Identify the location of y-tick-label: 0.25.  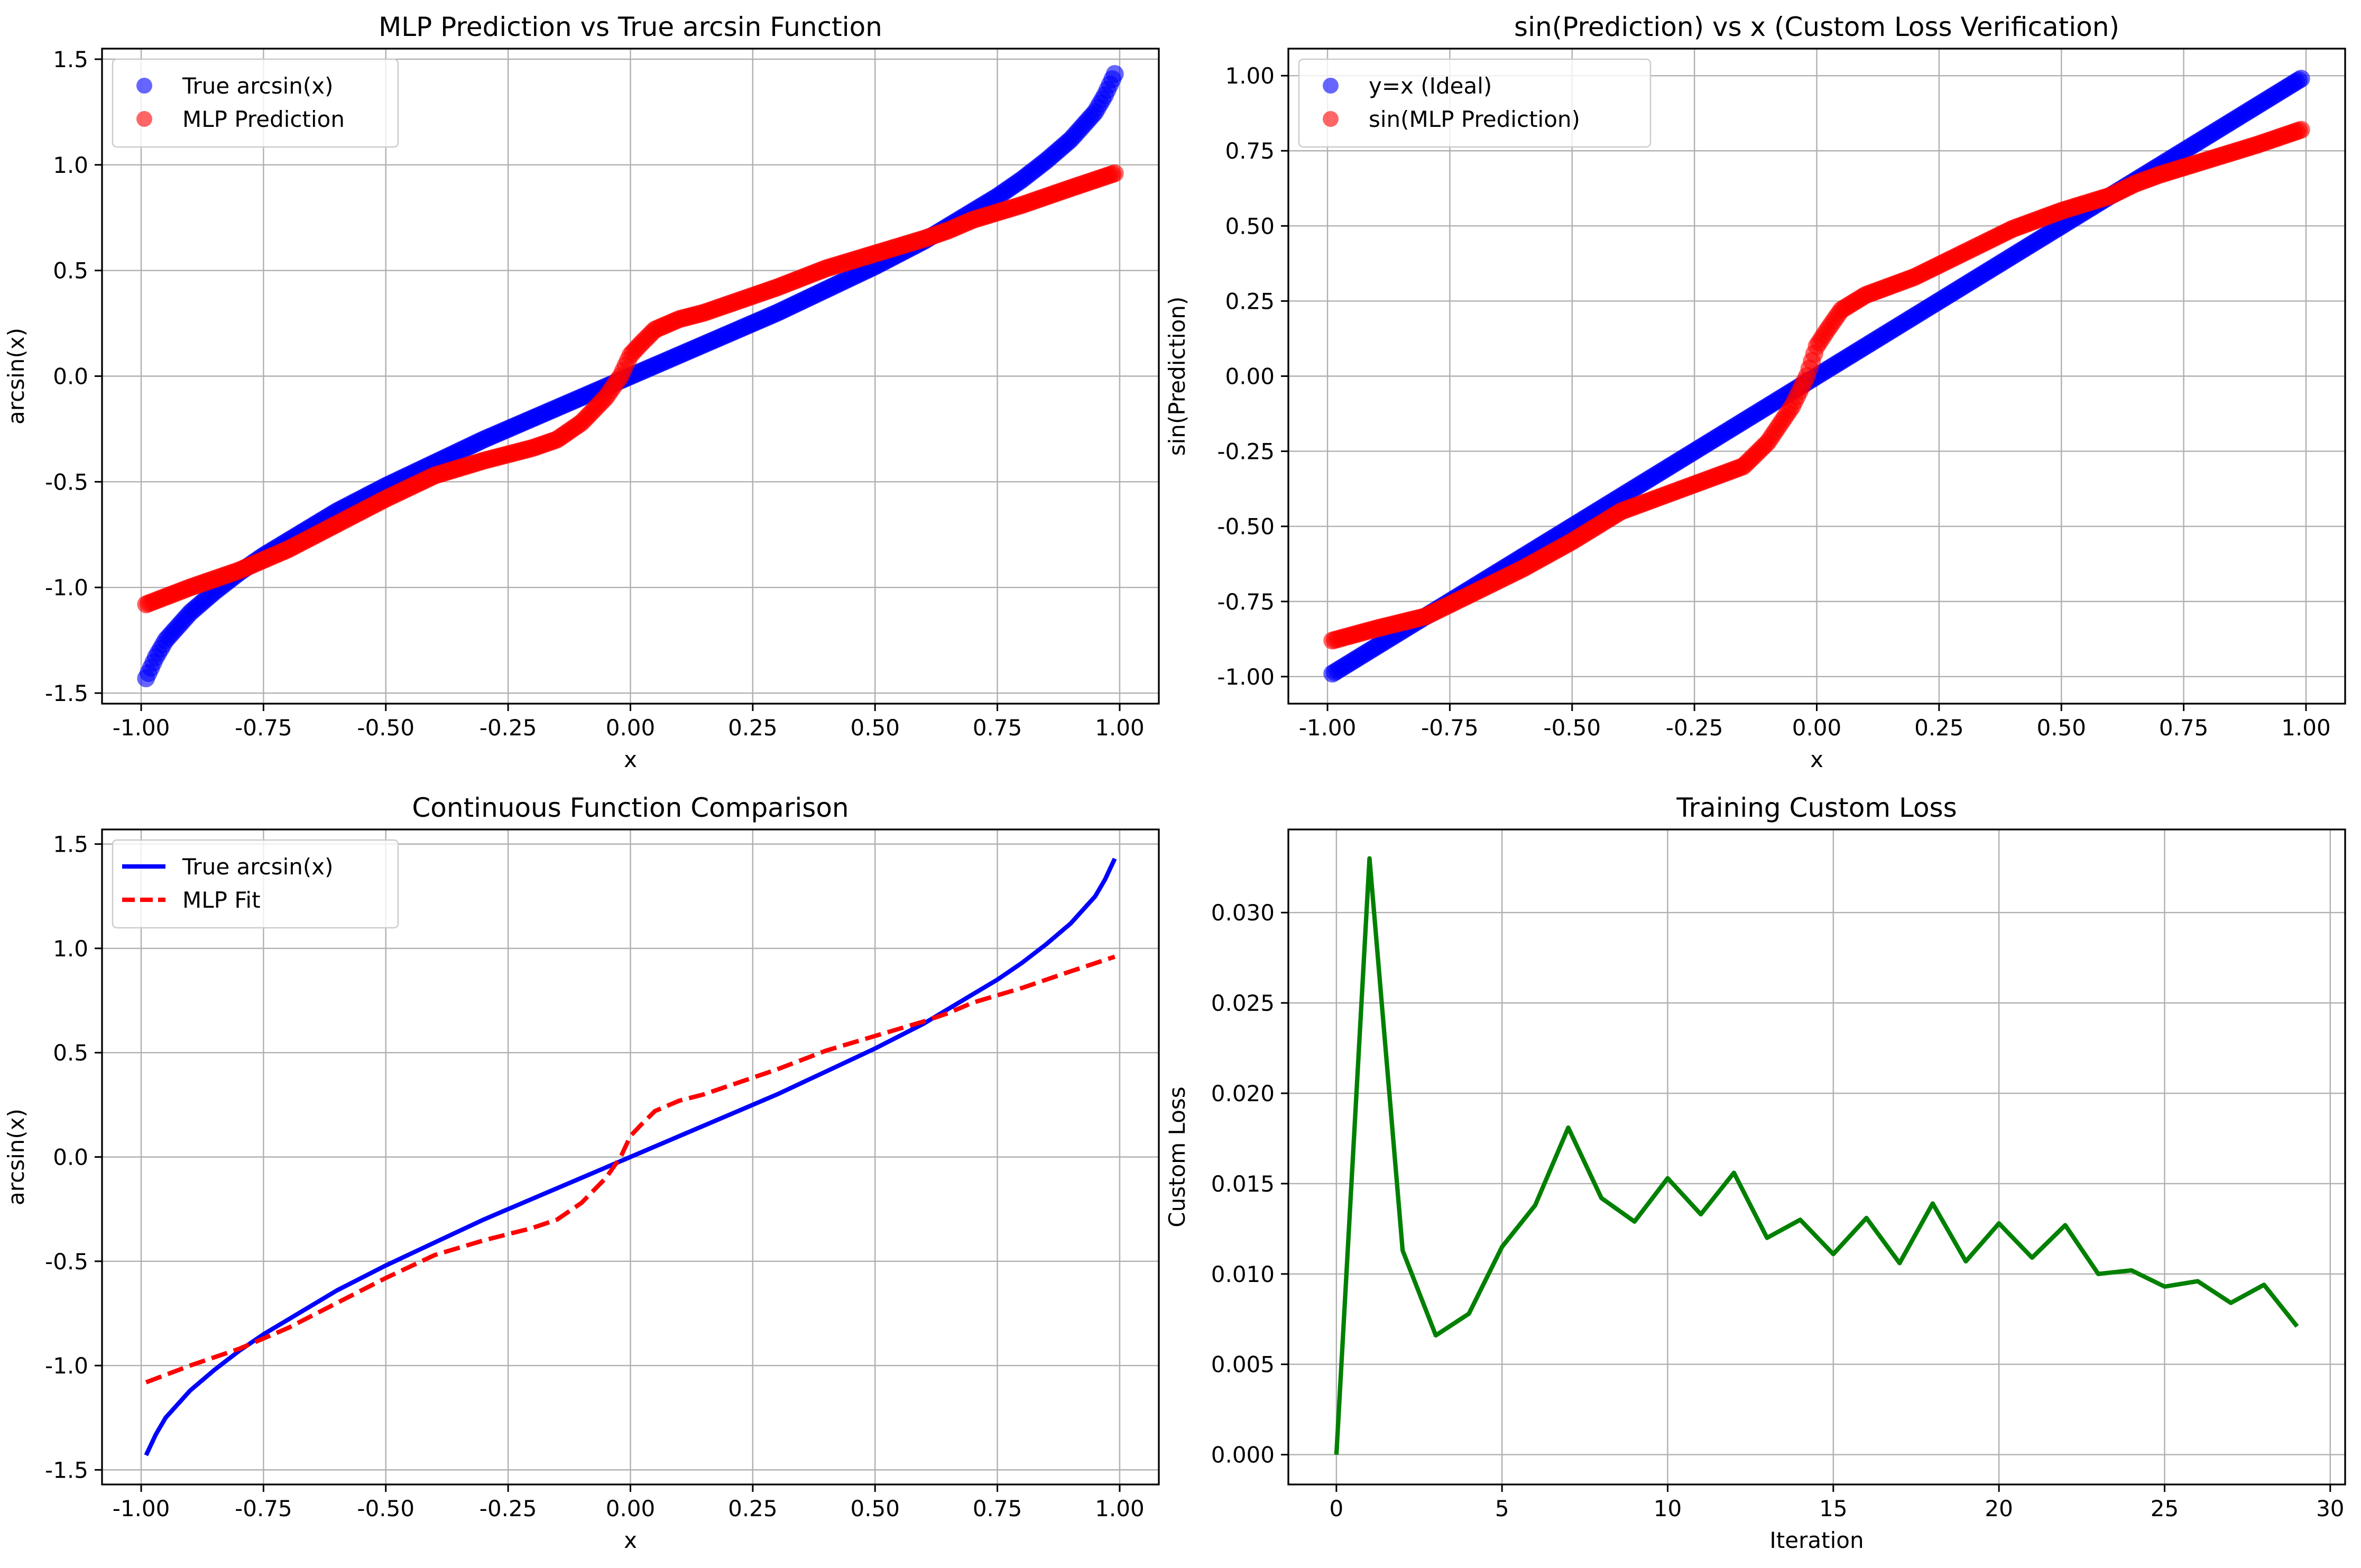
(1250, 301).